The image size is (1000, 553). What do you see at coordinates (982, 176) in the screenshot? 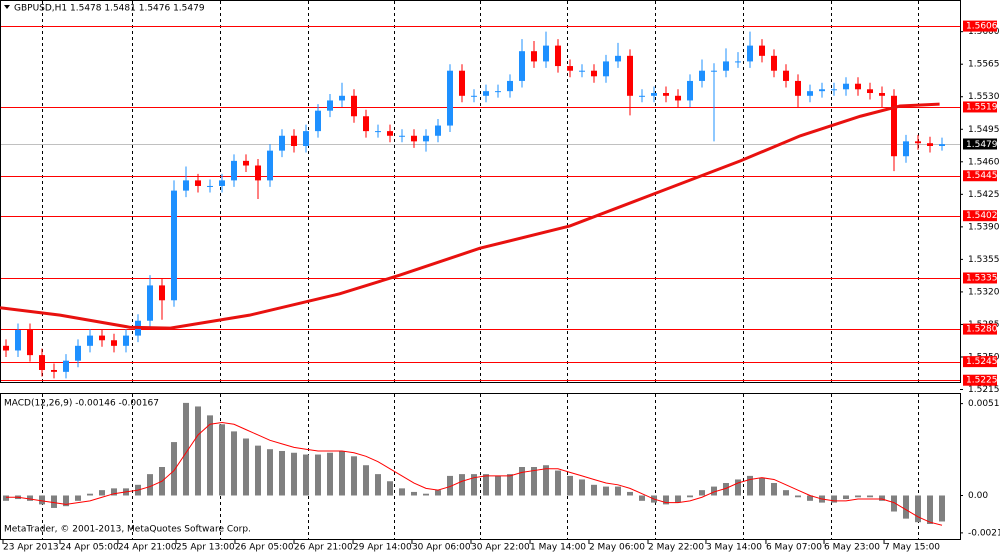
I see `level-label: 1.5445` at bounding box center [982, 176].